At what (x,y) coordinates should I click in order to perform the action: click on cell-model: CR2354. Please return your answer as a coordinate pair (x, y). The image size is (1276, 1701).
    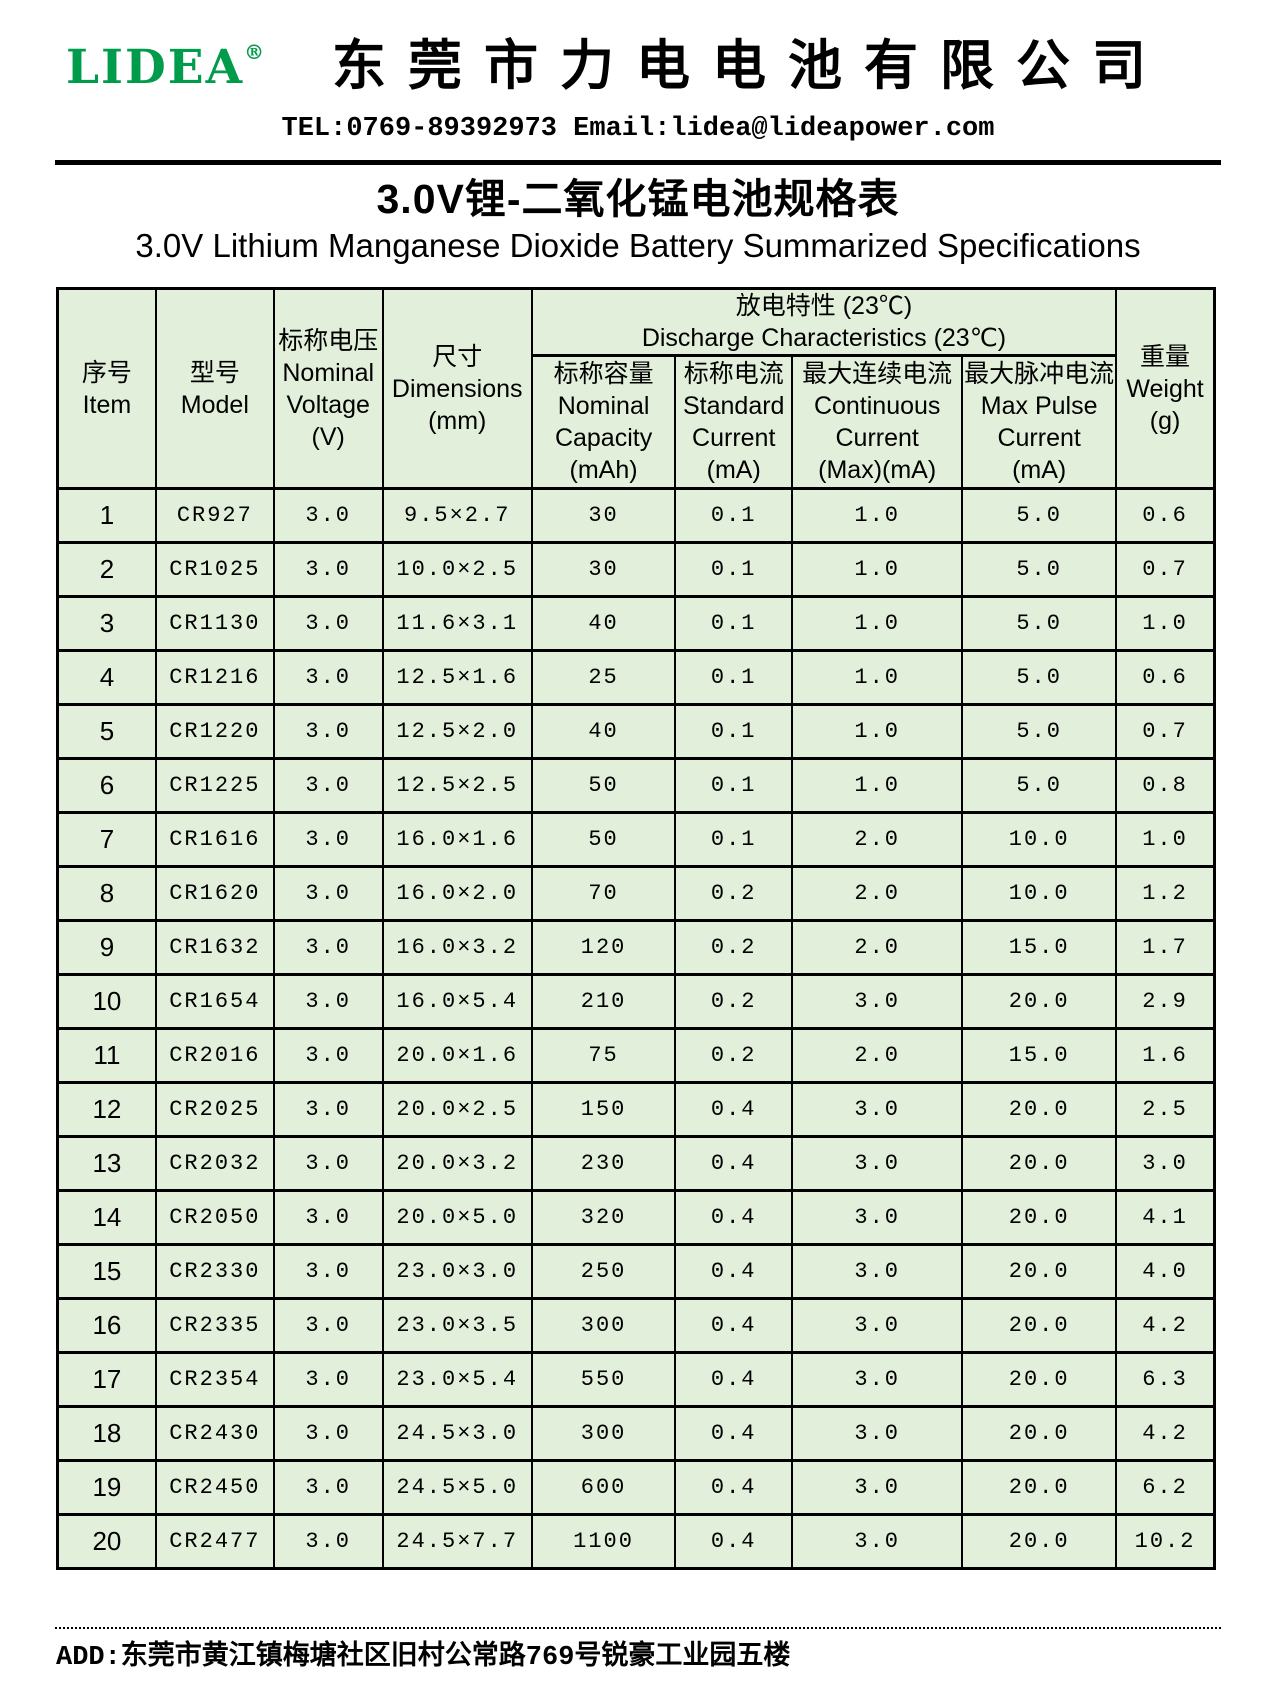
    Looking at the image, I should click on (214, 1379).